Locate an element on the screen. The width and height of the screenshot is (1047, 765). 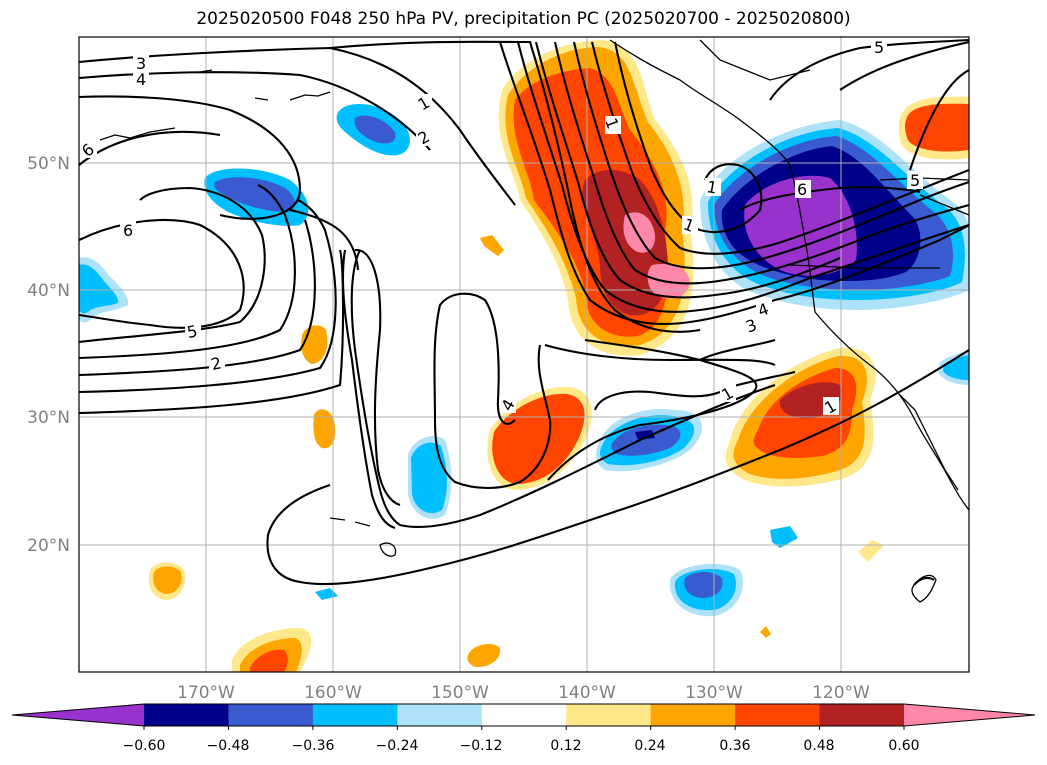
colorbar-tick: 0.48 is located at coordinates (818, 746).